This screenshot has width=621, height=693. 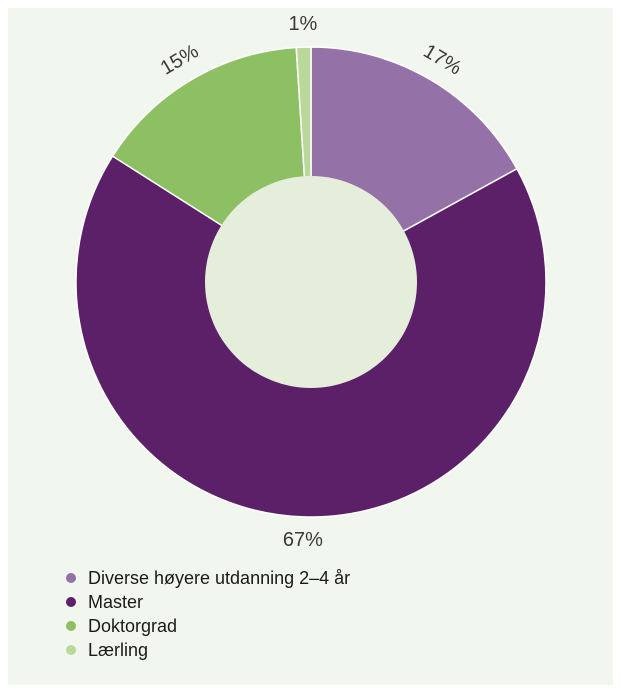 What do you see at coordinates (208, 650) in the screenshot?
I see `legend-item-3: Lærling` at bounding box center [208, 650].